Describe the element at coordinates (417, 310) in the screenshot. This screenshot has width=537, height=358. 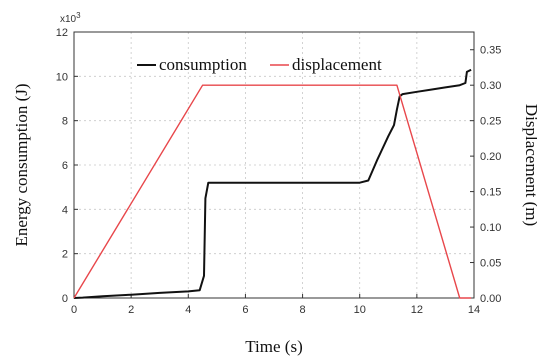
I see `x-tick-label: 12` at that location.